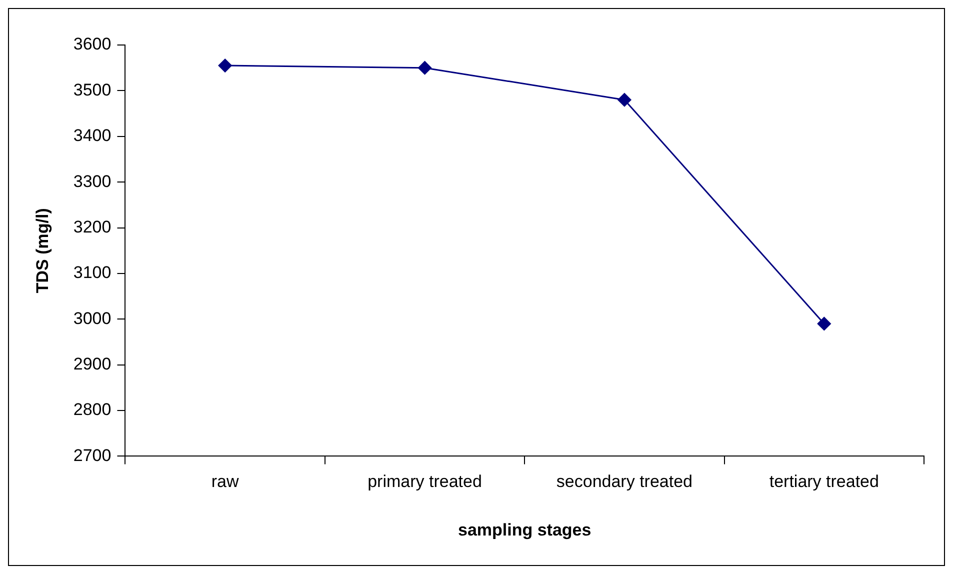 The image size is (955, 576). I want to click on y-tick-label: 2900, so click(92, 364).